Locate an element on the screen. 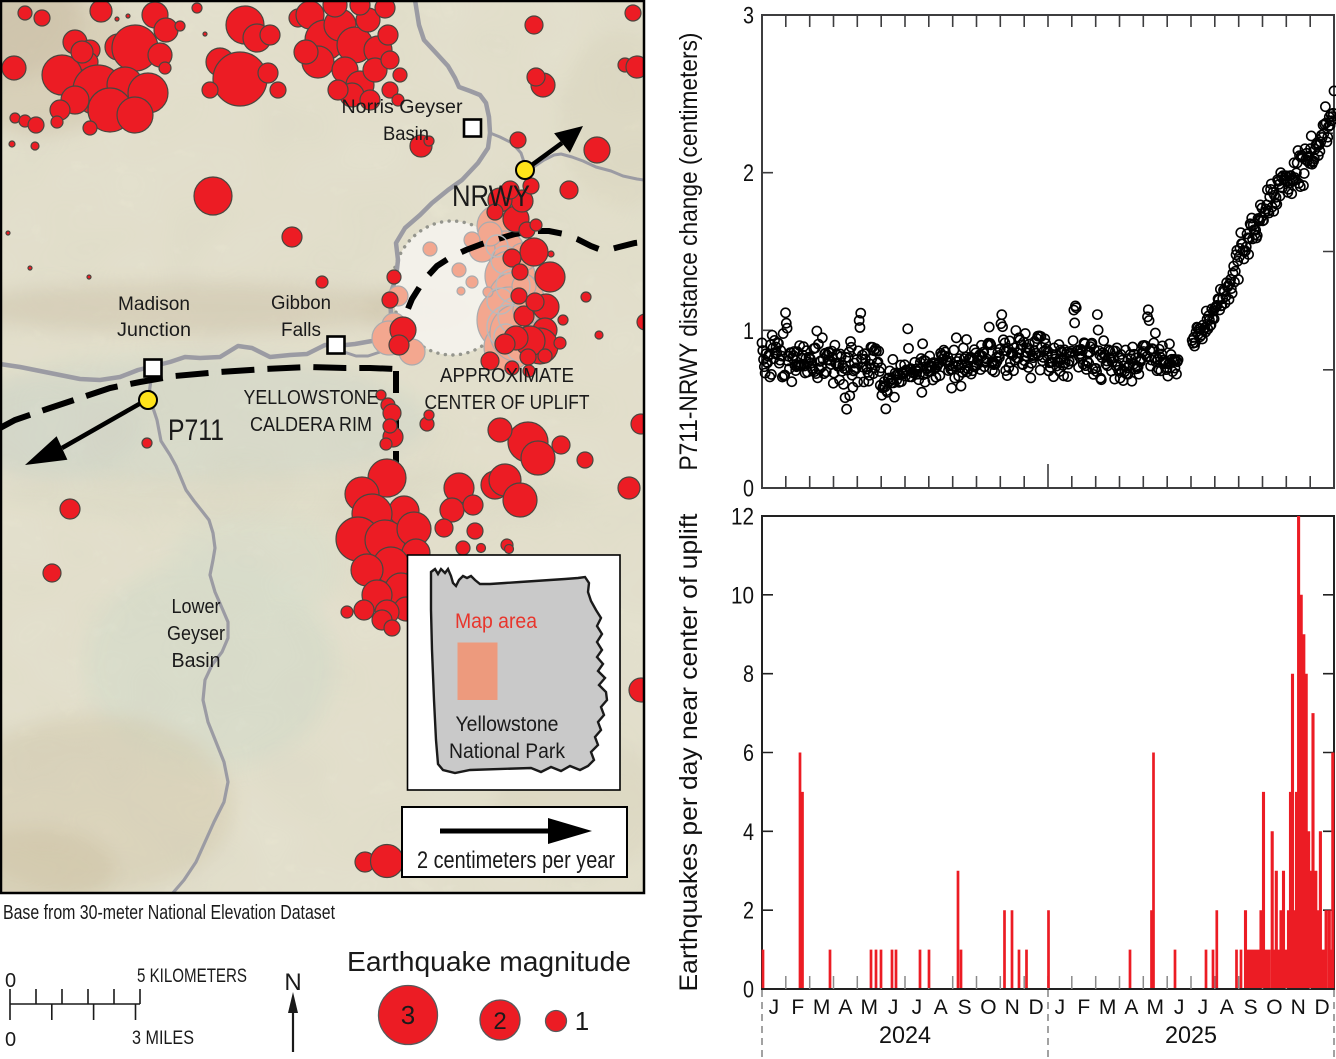 This screenshot has height=1059, width=1336. svg-text: Falls is located at coordinates (301, 330).